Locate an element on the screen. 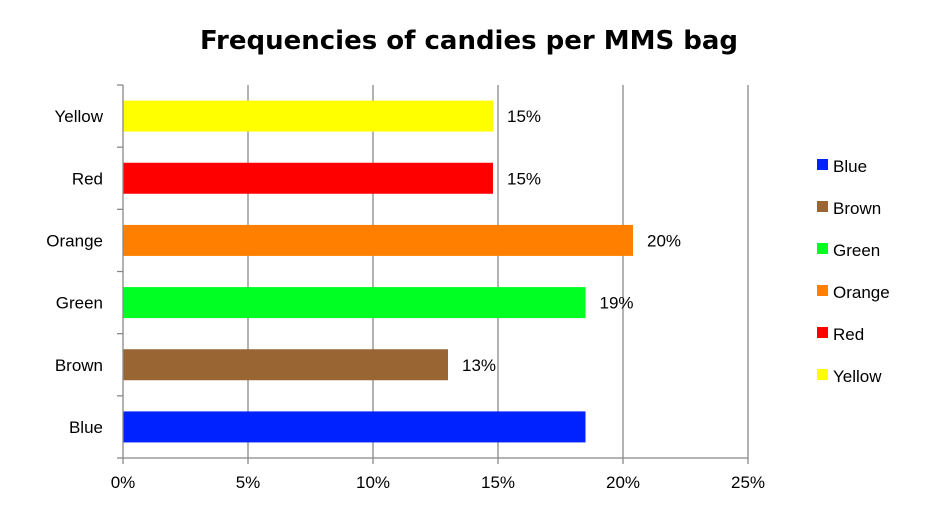  bar-blue is located at coordinates (354, 427).